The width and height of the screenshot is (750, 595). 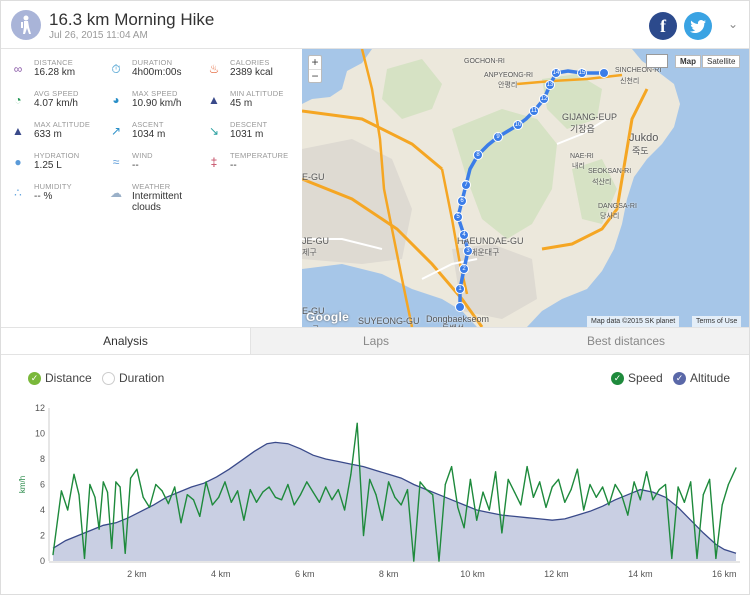 What do you see at coordinates (60, 378) in the screenshot?
I see `distance-toggle: ✓ Distance` at bounding box center [60, 378].